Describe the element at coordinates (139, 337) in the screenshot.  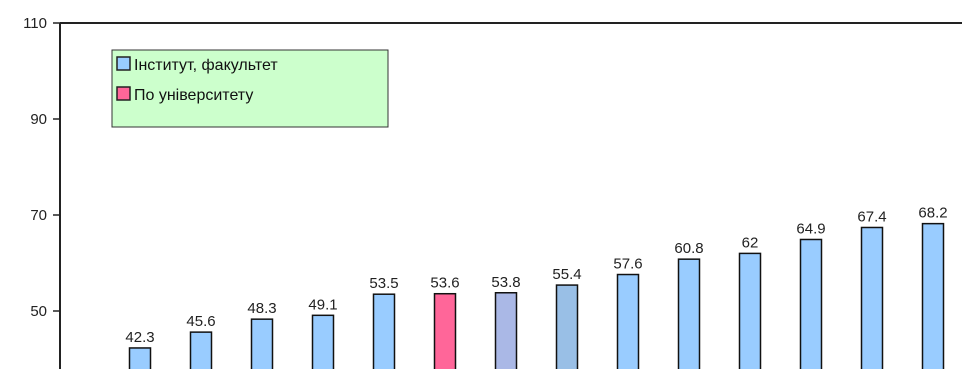
I see `data-label-1: 42.3` at that location.